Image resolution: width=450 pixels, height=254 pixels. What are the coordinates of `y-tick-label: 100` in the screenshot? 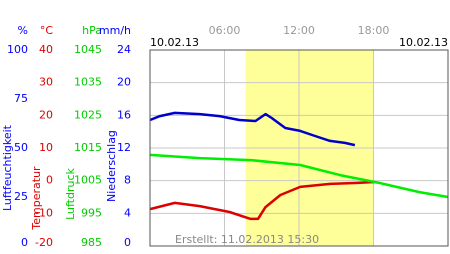 It's located at (17, 49).